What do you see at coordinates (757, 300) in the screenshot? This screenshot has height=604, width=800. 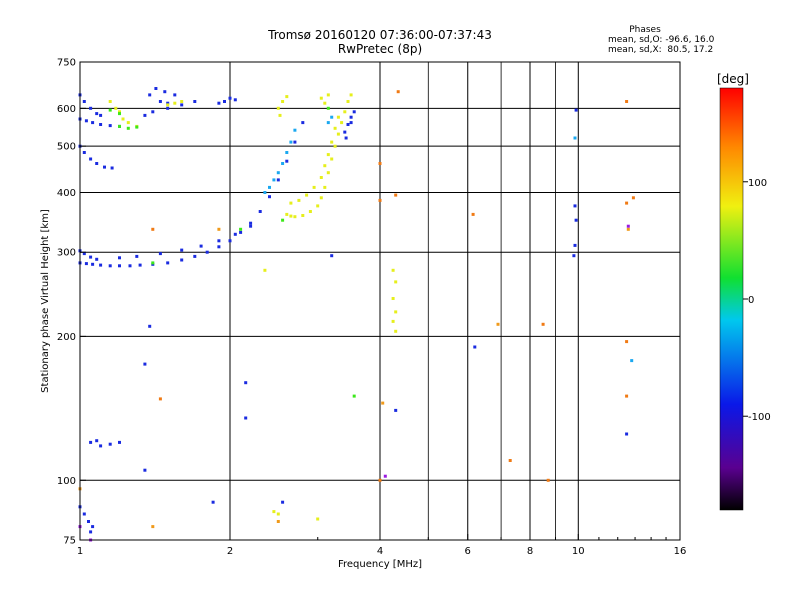 I see `colorbar-ticks: 100 0 -100` at bounding box center [757, 300].